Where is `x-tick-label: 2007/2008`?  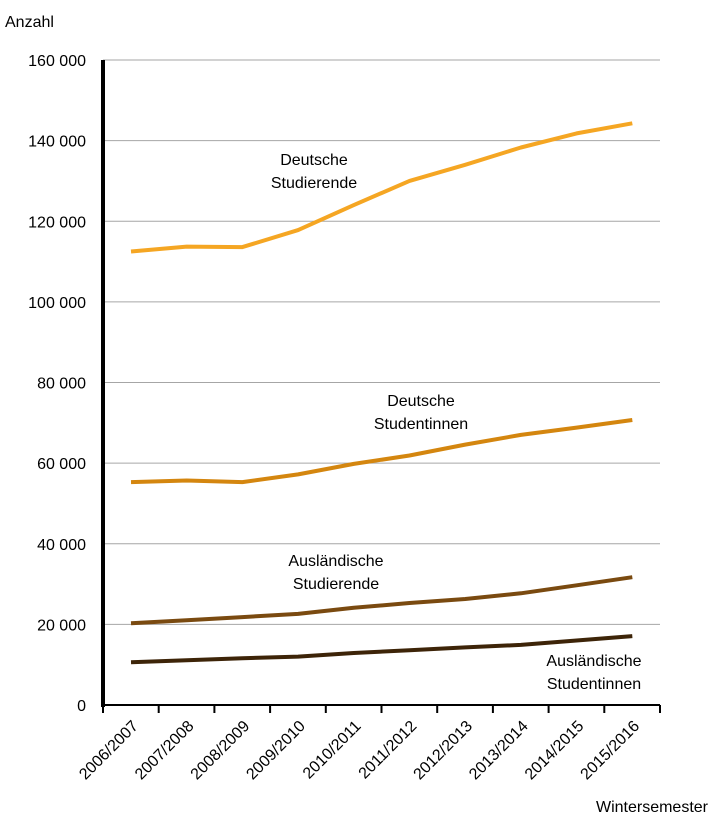
x-tick-label: 2007/2008 is located at coordinates (165, 751).